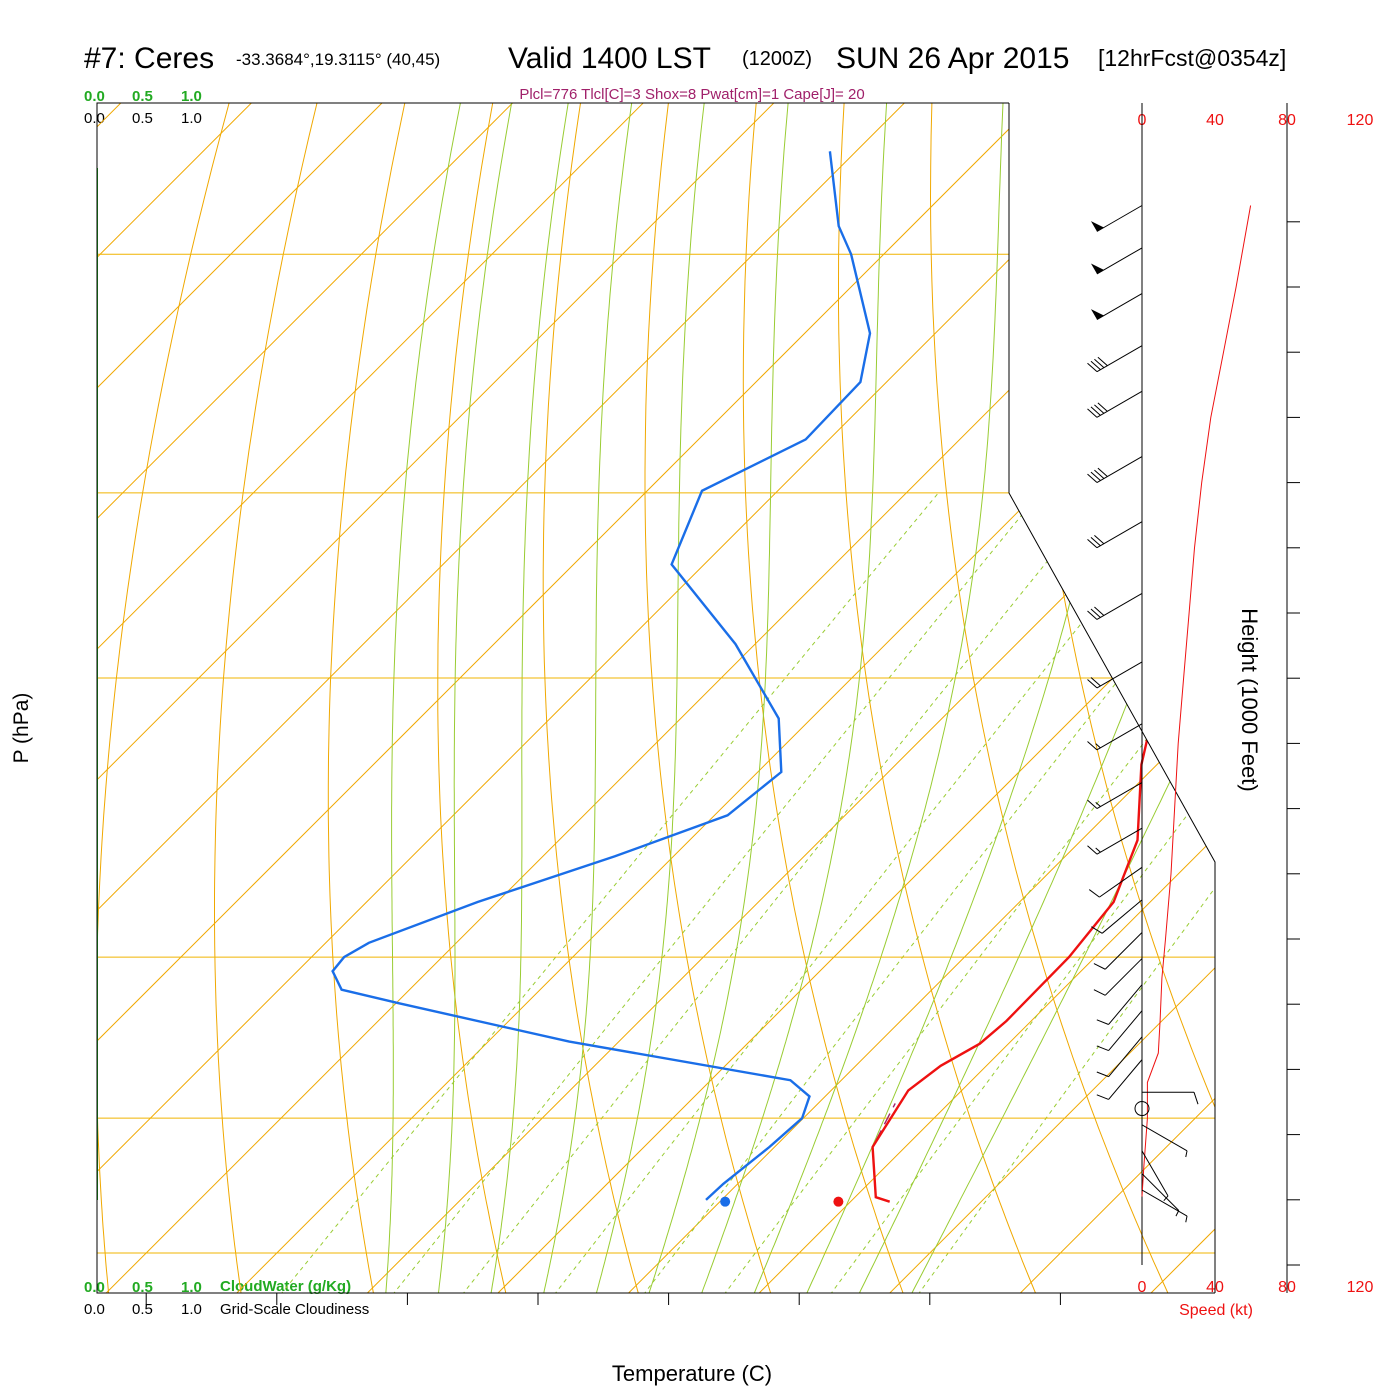 This screenshot has height=1400, width=1400. I want to click on mixing-ratio-line, so click(1063, 892).